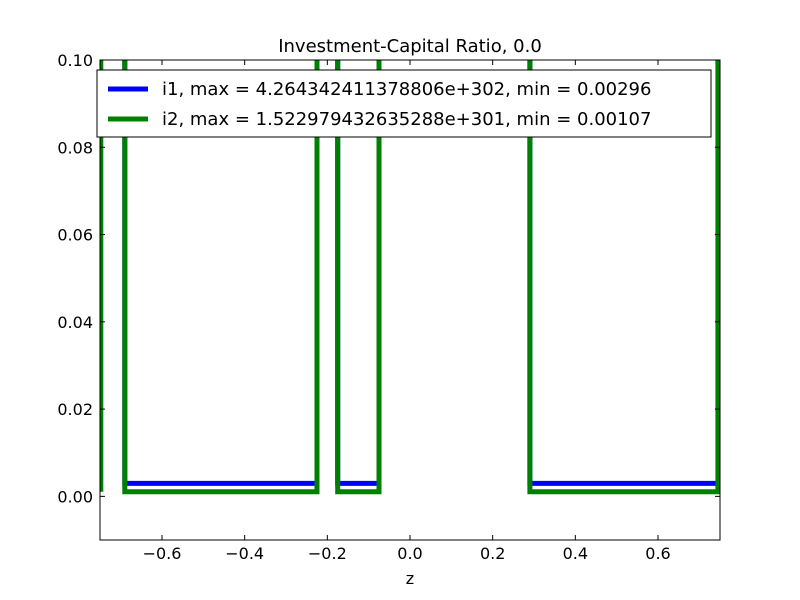  I want to click on y-tick-label: 0.08, so click(75, 147).